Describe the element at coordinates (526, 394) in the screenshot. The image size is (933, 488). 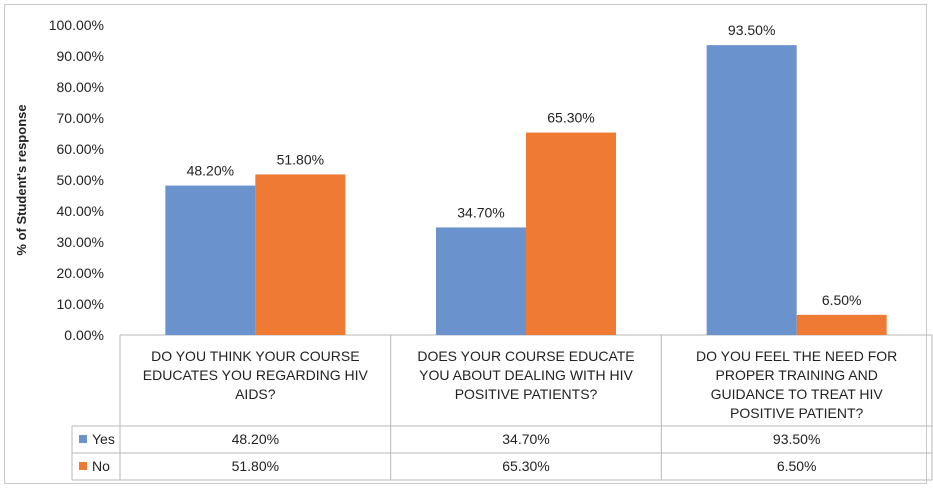
I see `category-label: POSITIVE PATIENTS?` at that location.